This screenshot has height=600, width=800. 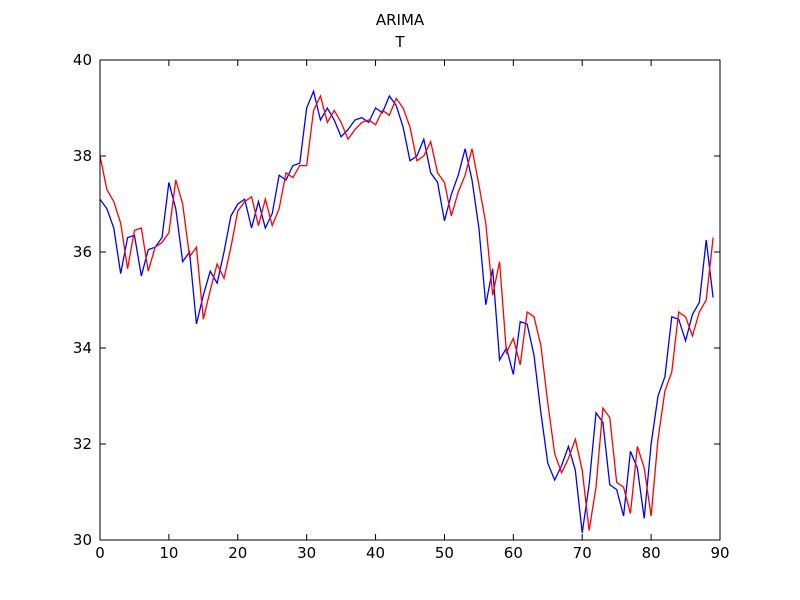 I want to click on x-tick-label: 40, so click(x=375, y=553).